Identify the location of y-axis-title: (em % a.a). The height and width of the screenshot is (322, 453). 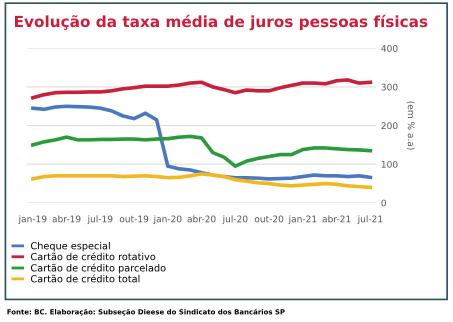
(410, 126).